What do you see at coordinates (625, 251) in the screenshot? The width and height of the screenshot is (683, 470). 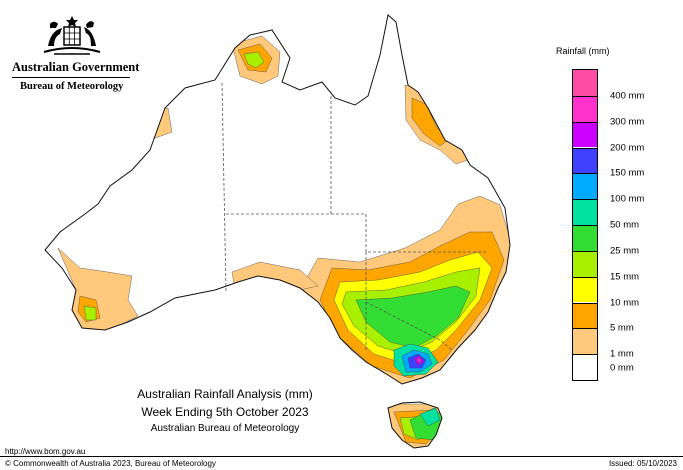 I see `legend-label: 25 mm` at bounding box center [625, 251].